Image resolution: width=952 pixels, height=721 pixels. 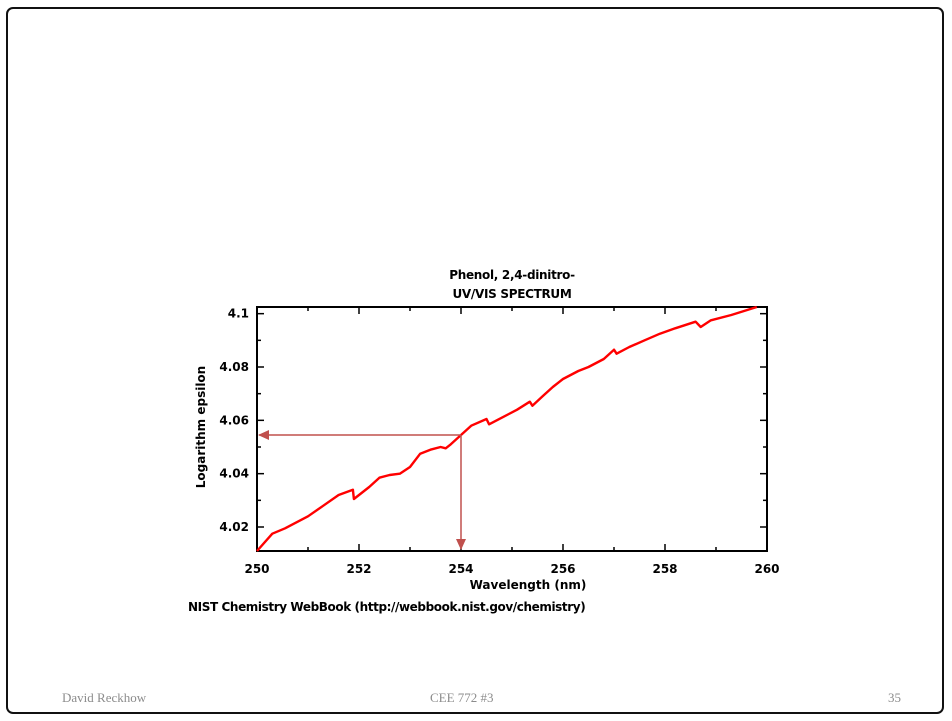 What do you see at coordinates (256, 569) in the screenshot?
I see `x-tick-label: 250` at bounding box center [256, 569].